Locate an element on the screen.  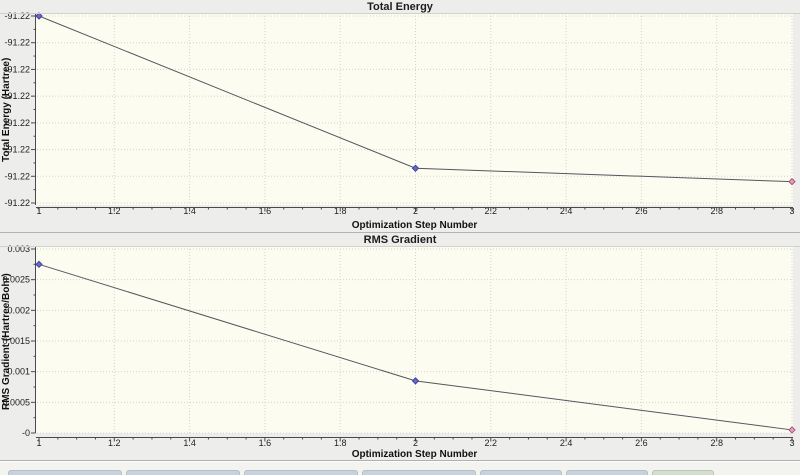
window-edge-button-row is located at coordinates (400, 472).